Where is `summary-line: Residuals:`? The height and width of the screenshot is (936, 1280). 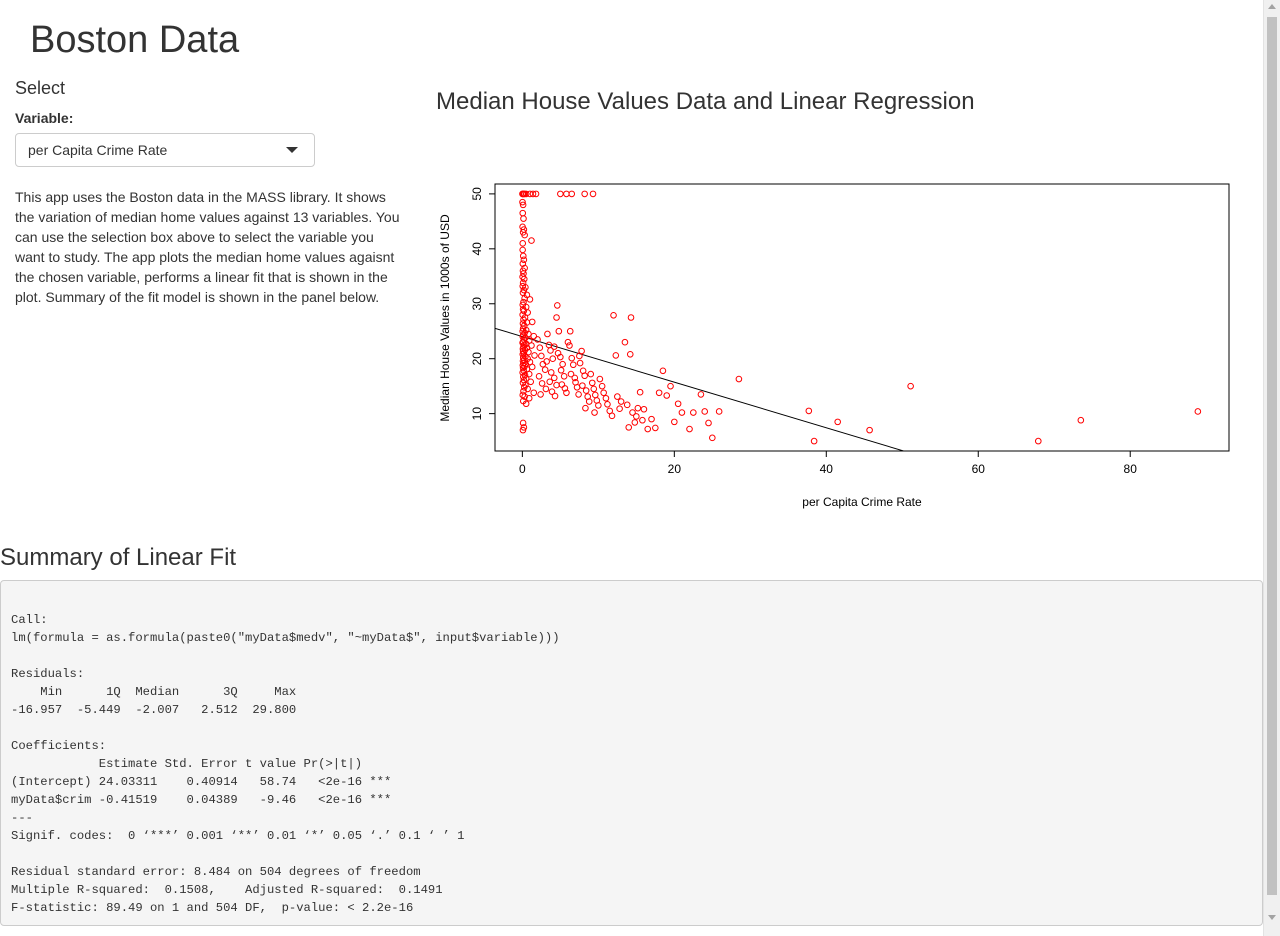 summary-line: Residuals: is located at coordinates (48, 674).